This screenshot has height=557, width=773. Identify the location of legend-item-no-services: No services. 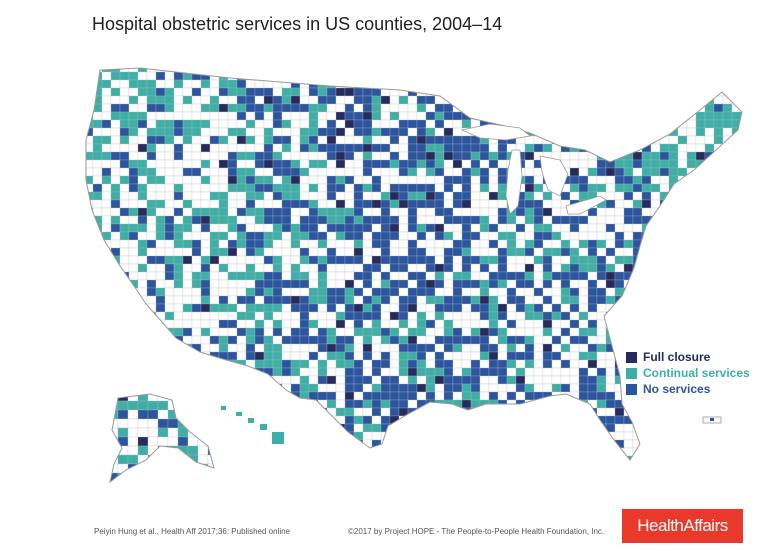
(688, 389).